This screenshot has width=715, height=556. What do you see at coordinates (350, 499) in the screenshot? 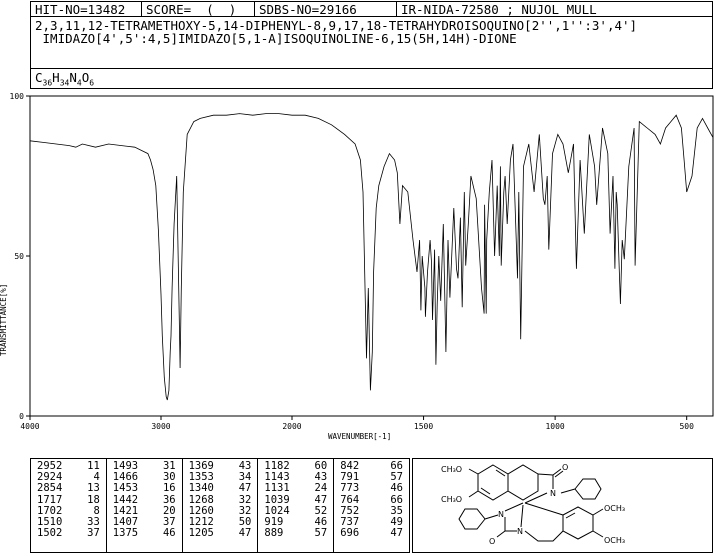
I see `peak-wavenumber: 764` at bounding box center [350, 499].